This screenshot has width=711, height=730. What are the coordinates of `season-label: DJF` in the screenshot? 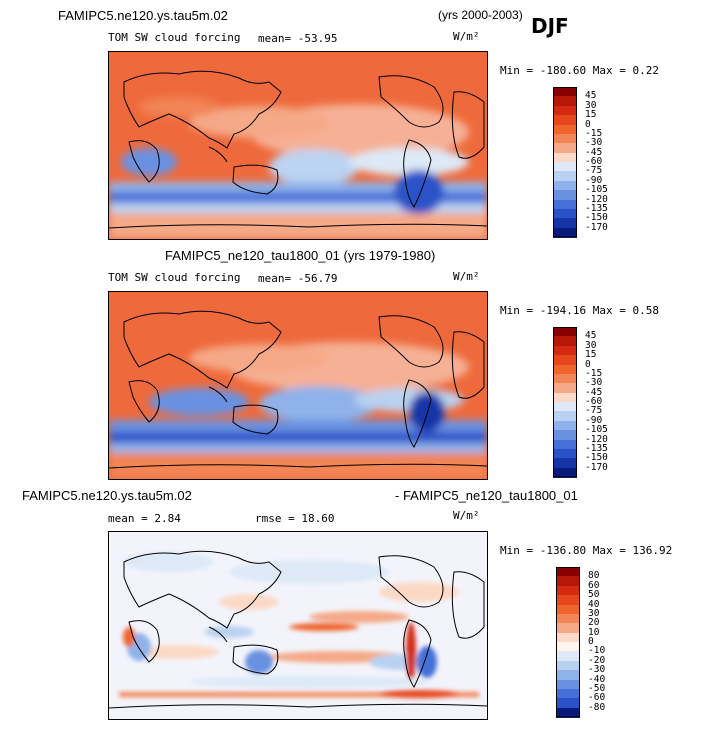 It's located at (550, 26).